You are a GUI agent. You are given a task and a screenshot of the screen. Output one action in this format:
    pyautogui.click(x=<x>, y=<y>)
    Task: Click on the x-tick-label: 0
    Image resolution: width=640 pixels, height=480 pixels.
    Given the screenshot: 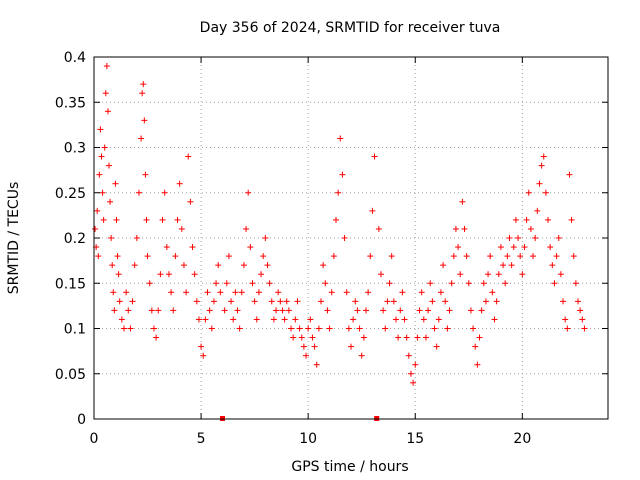 What is the action you would take?
    pyautogui.click(x=94, y=439)
    